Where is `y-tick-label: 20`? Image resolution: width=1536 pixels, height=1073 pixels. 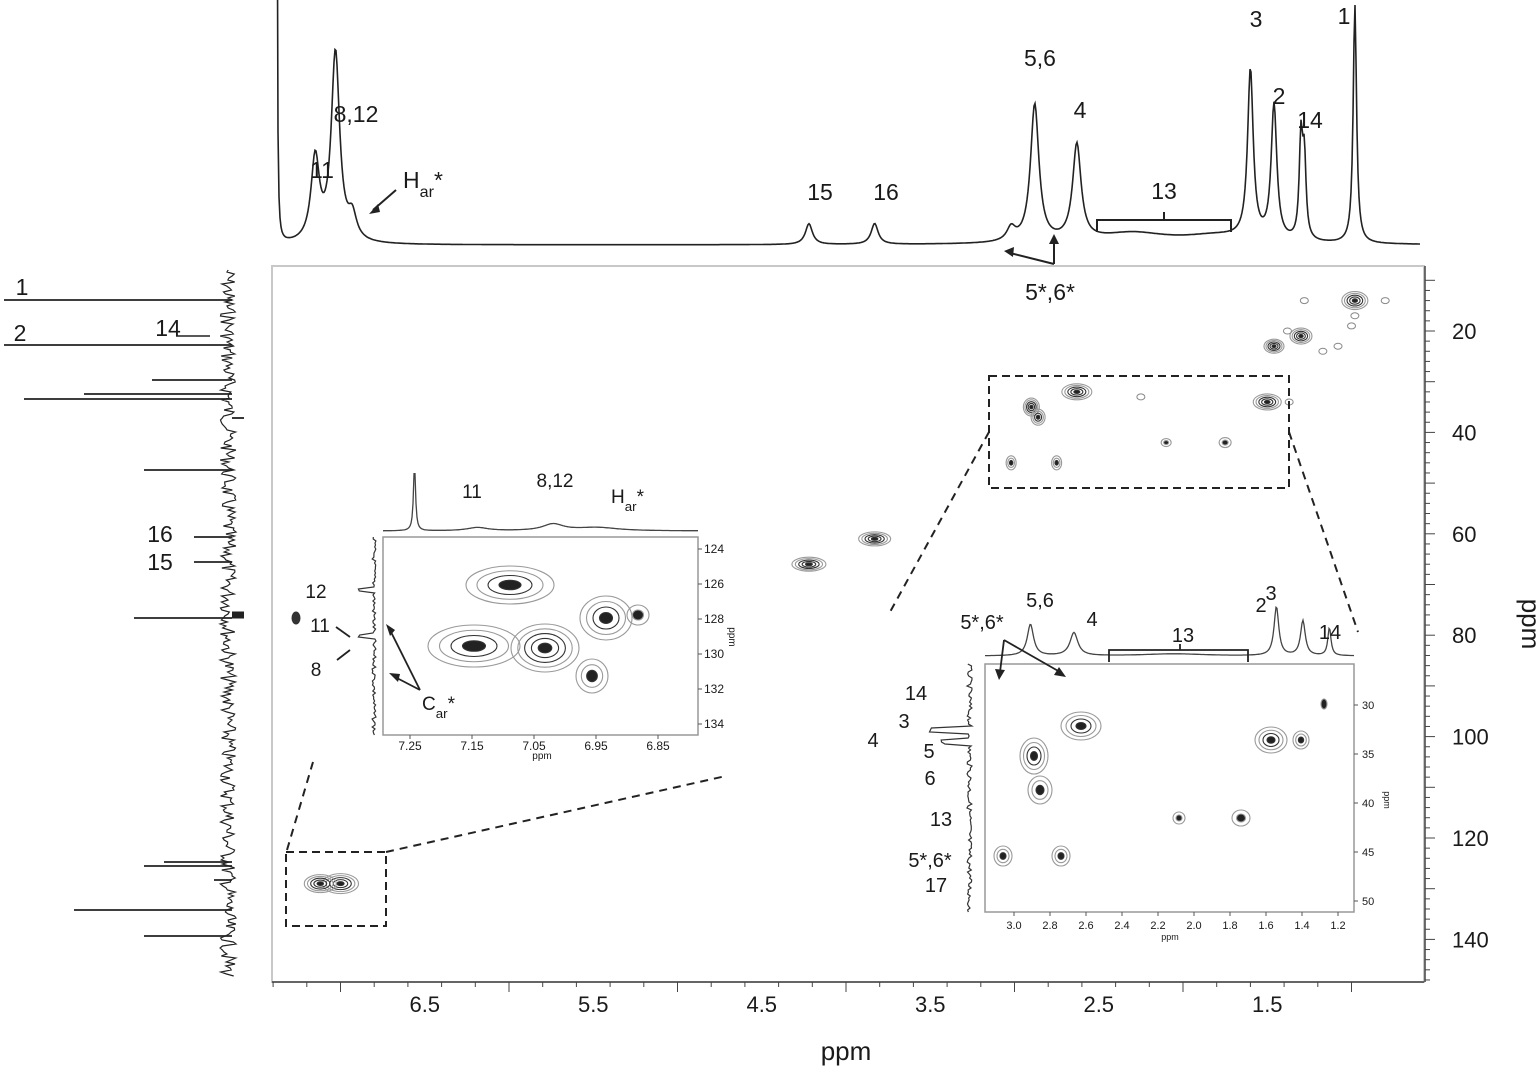 y-tick-label: 20 is located at coordinates (1464, 331).